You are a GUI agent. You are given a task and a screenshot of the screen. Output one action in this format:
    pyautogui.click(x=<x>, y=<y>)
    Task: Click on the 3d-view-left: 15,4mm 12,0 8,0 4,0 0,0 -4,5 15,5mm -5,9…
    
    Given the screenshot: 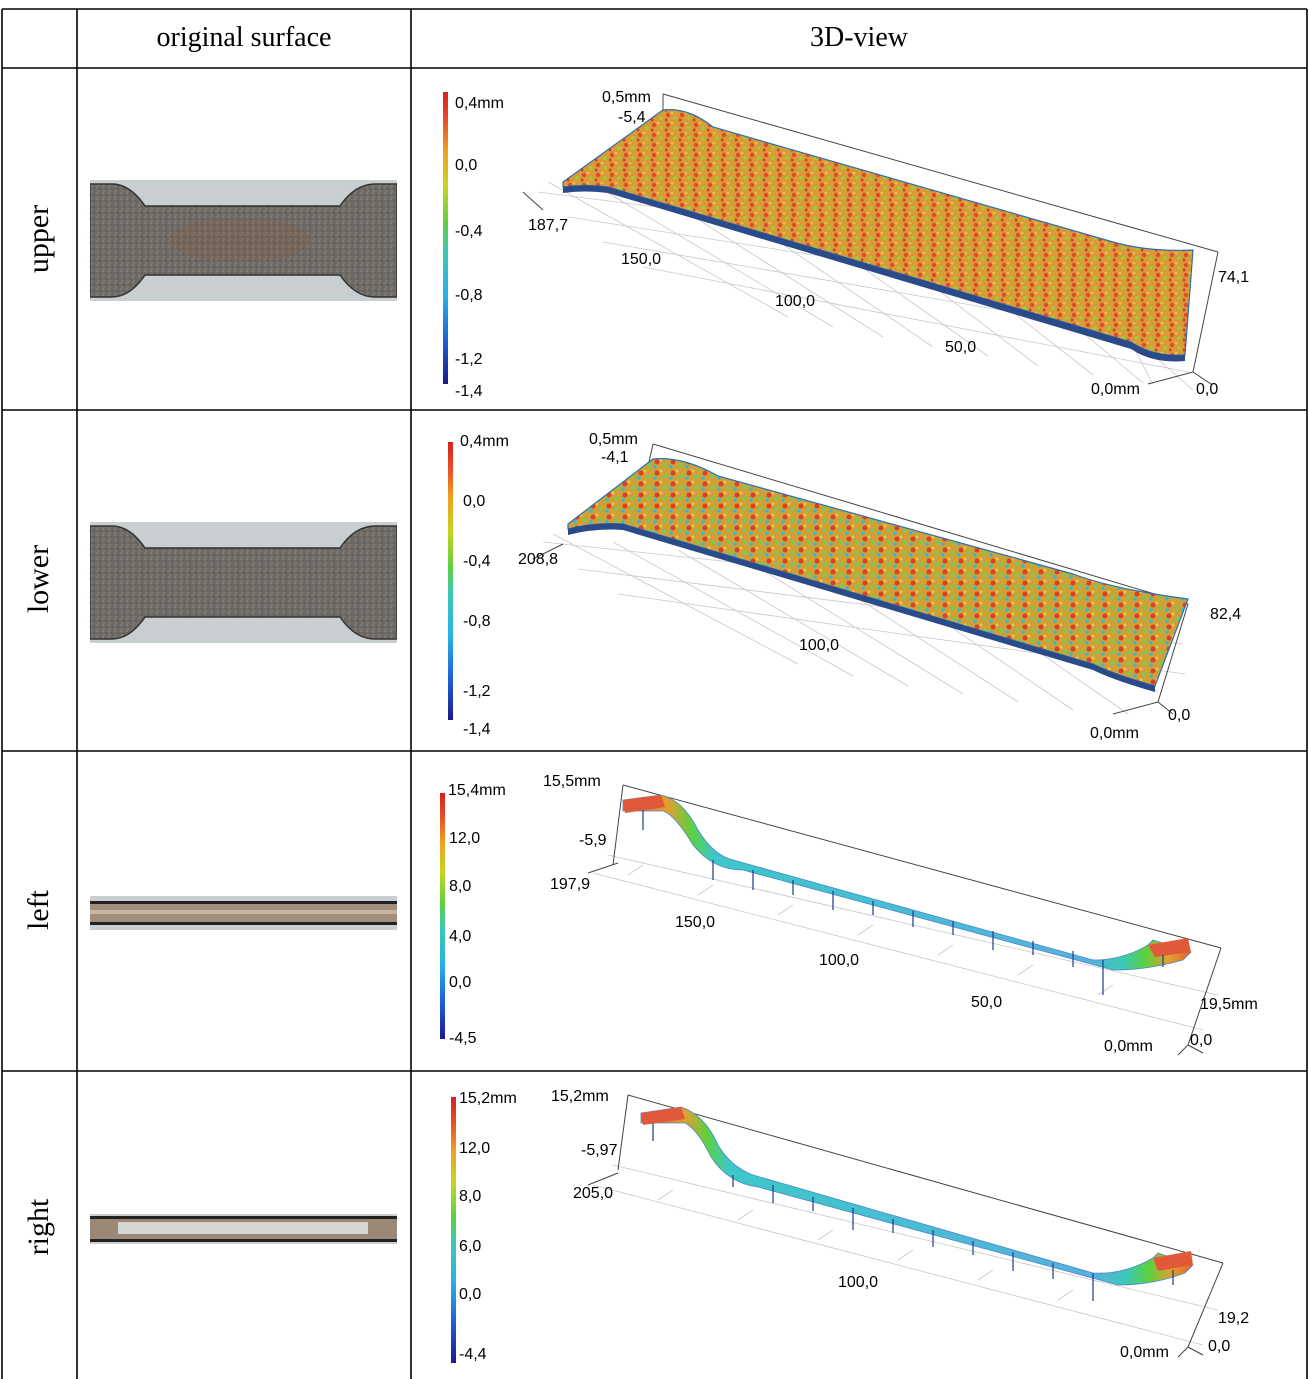 What is the action you would take?
    pyautogui.click(x=849, y=914)
    